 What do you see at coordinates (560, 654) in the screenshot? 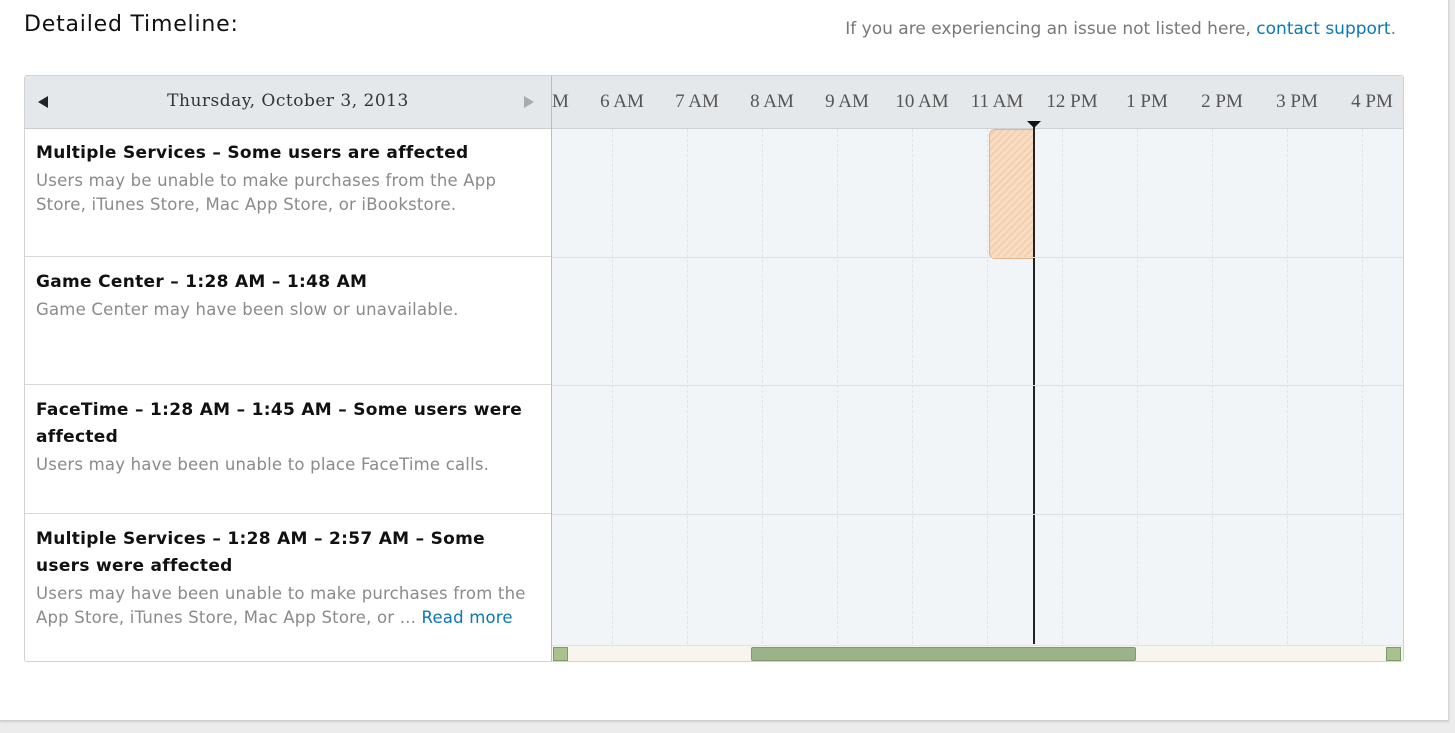
I see `scroll-left` at bounding box center [560, 654].